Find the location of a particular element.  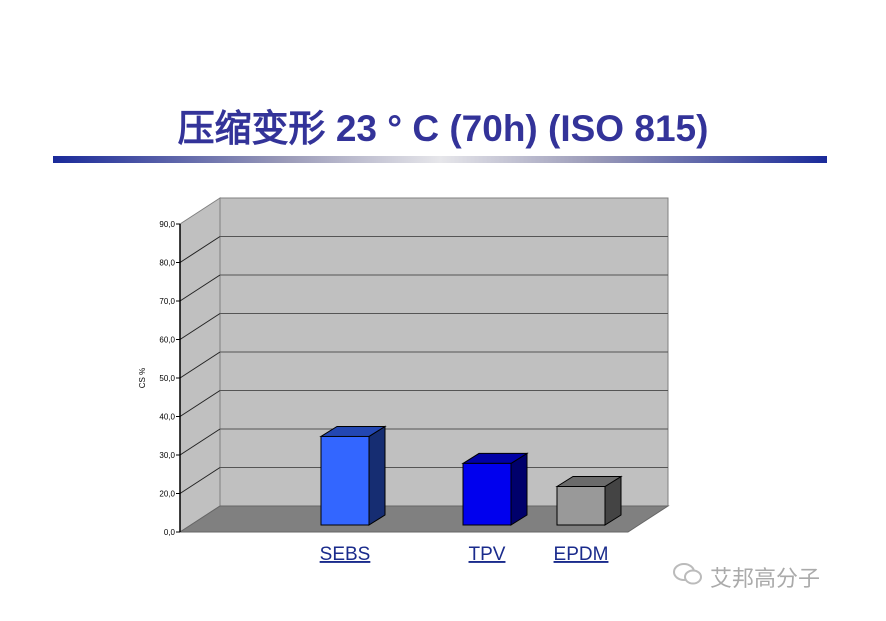

wechat-icon is located at coordinates (688, 577).